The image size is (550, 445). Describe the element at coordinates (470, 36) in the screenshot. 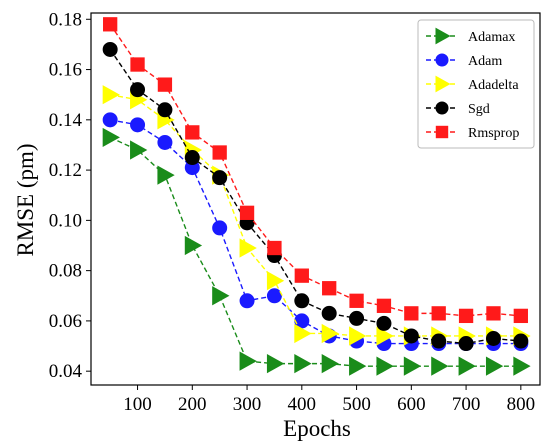

I see `legend-item-adamax: Adamax` at that location.